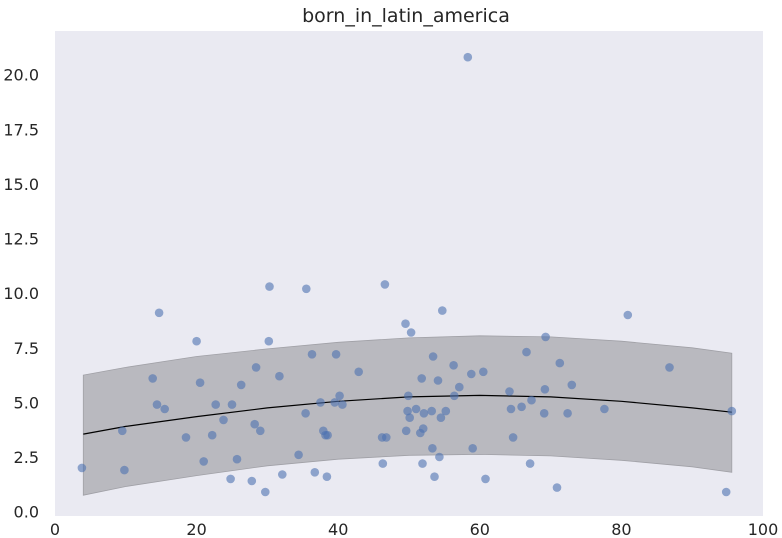 This screenshot has height=538, width=782. I want to click on y-tick-label: 15.0, so click(21, 184).